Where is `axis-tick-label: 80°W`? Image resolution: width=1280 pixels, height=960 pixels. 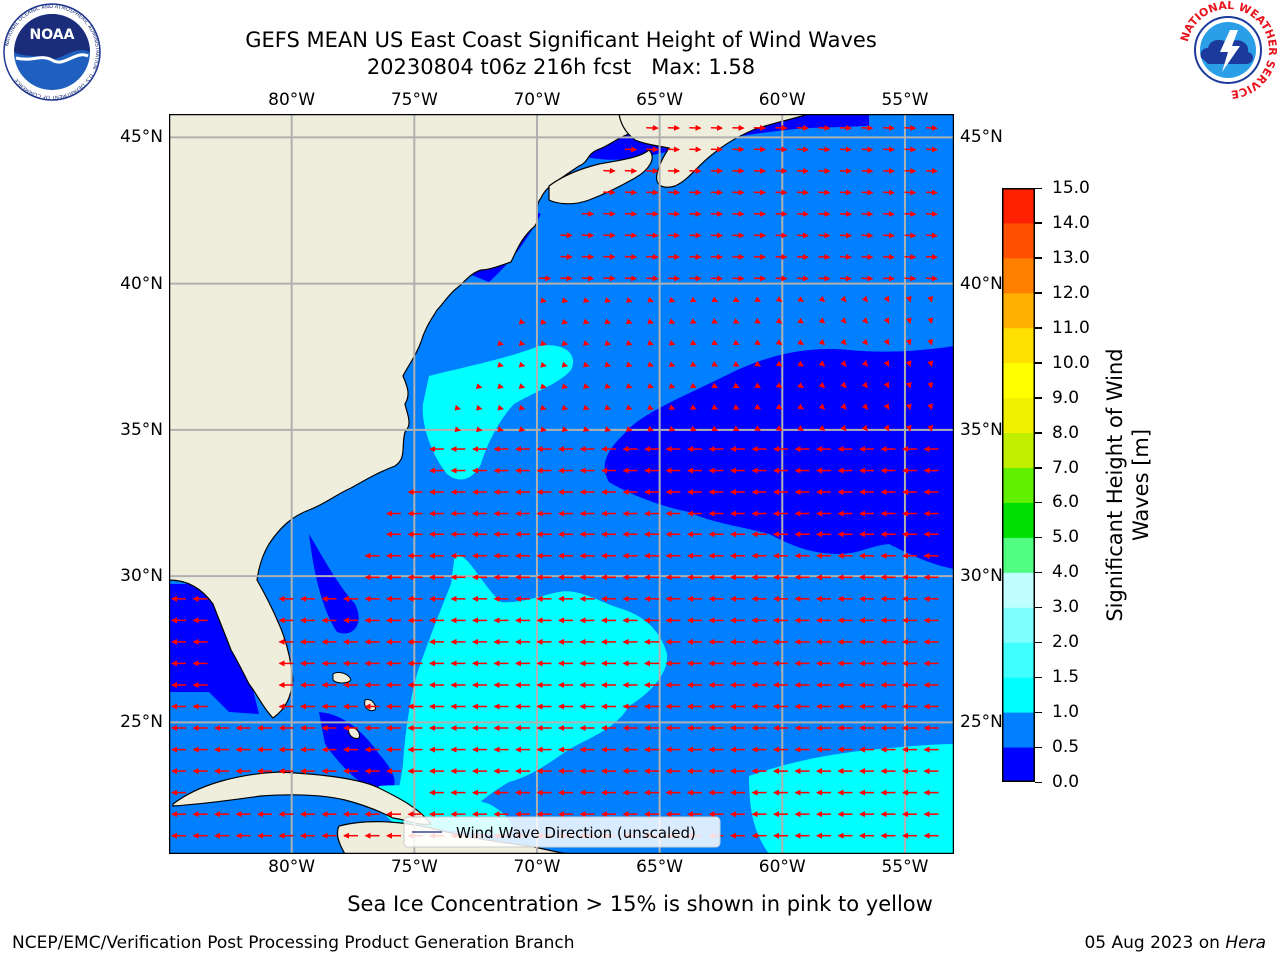
axis-tick-label: 80°W is located at coordinates (292, 867).